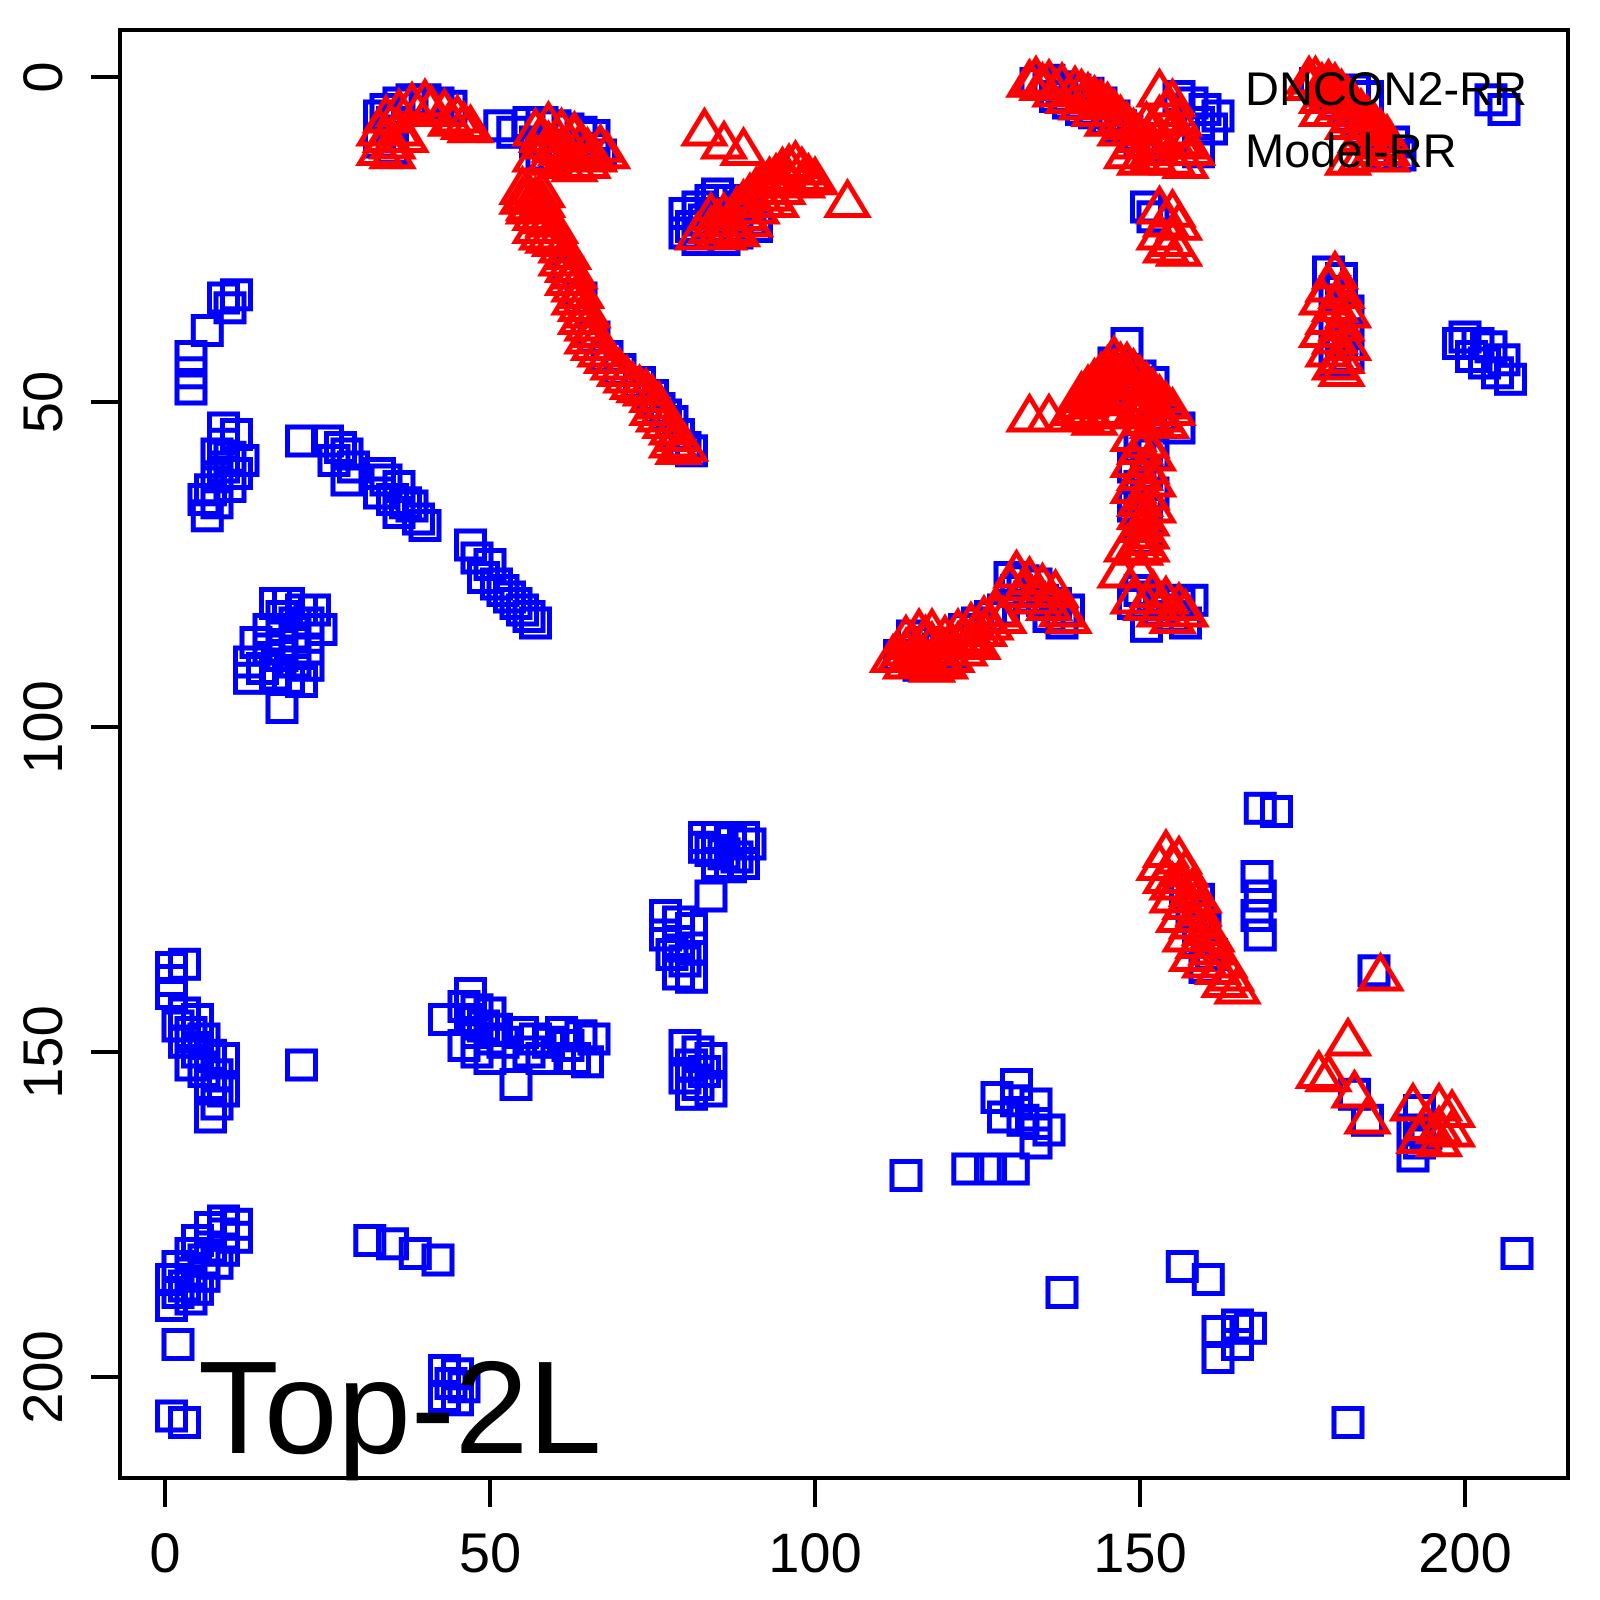 Image resolution: width=1600 pixels, height=1600 pixels. I want to click on x-axis-tick-label: 0, so click(164, 1552).